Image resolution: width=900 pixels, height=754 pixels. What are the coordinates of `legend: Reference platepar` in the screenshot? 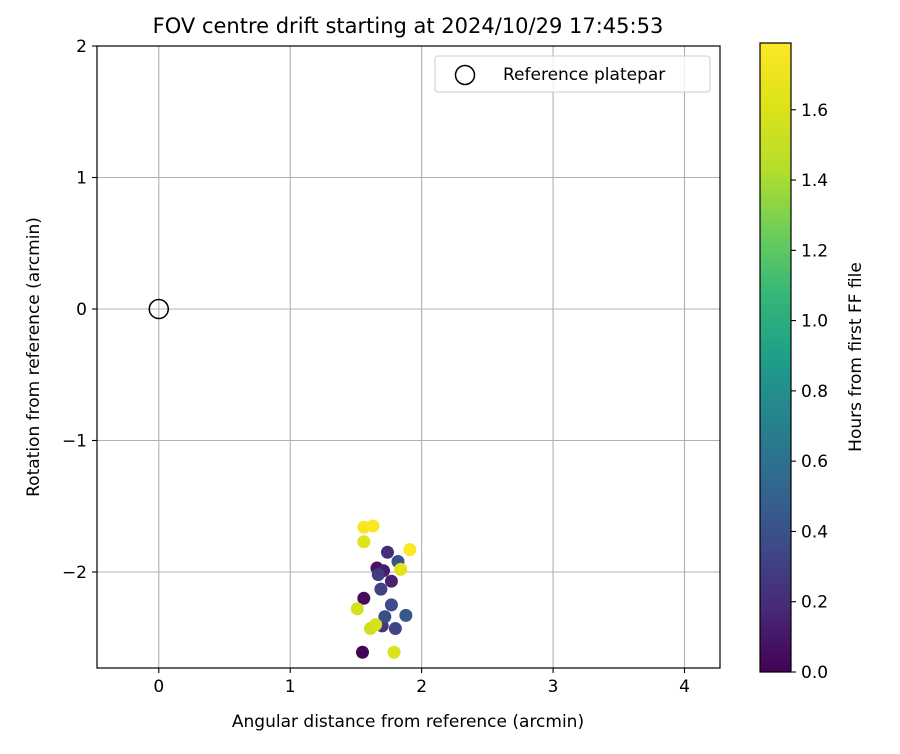 It's located at (572, 74).